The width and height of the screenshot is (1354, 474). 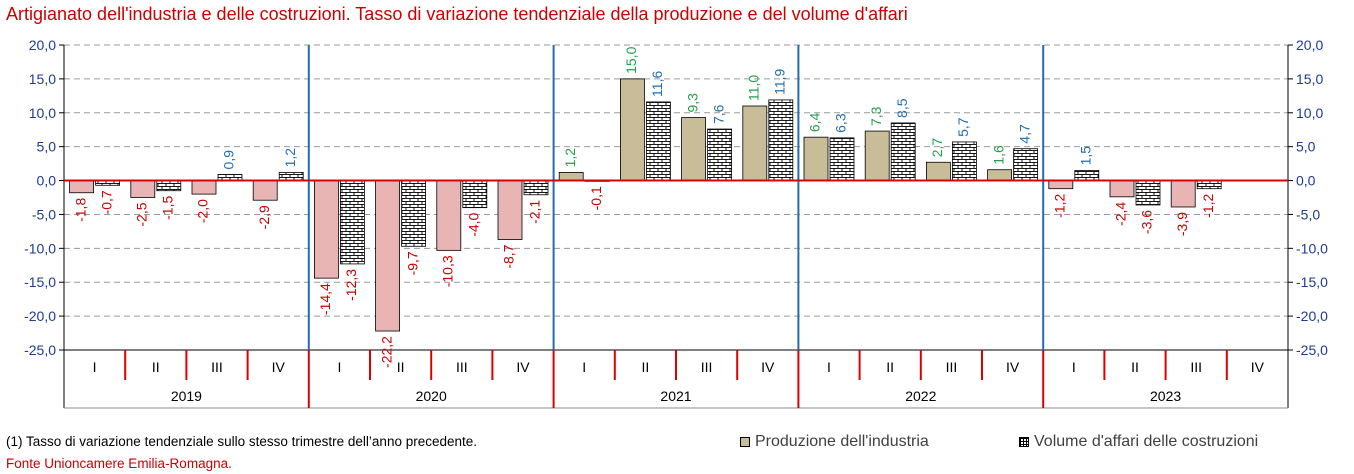 I want to click on y-tick-label-left: 0,0, so click(x=47, y=181).